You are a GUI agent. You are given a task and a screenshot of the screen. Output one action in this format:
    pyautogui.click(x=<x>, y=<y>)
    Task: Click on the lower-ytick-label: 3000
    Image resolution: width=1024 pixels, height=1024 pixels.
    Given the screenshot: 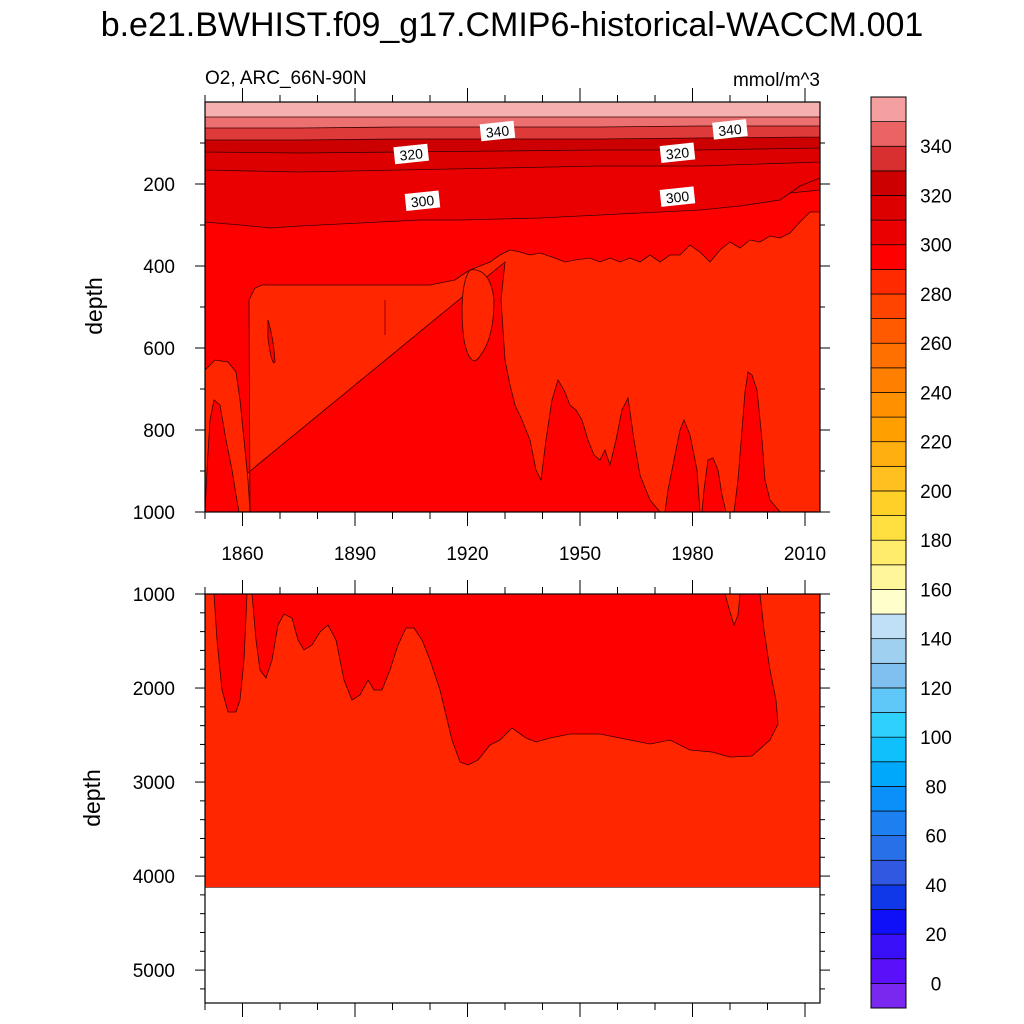 What is the action you would take?
    pyautogui.click(x=154, y=783)
    